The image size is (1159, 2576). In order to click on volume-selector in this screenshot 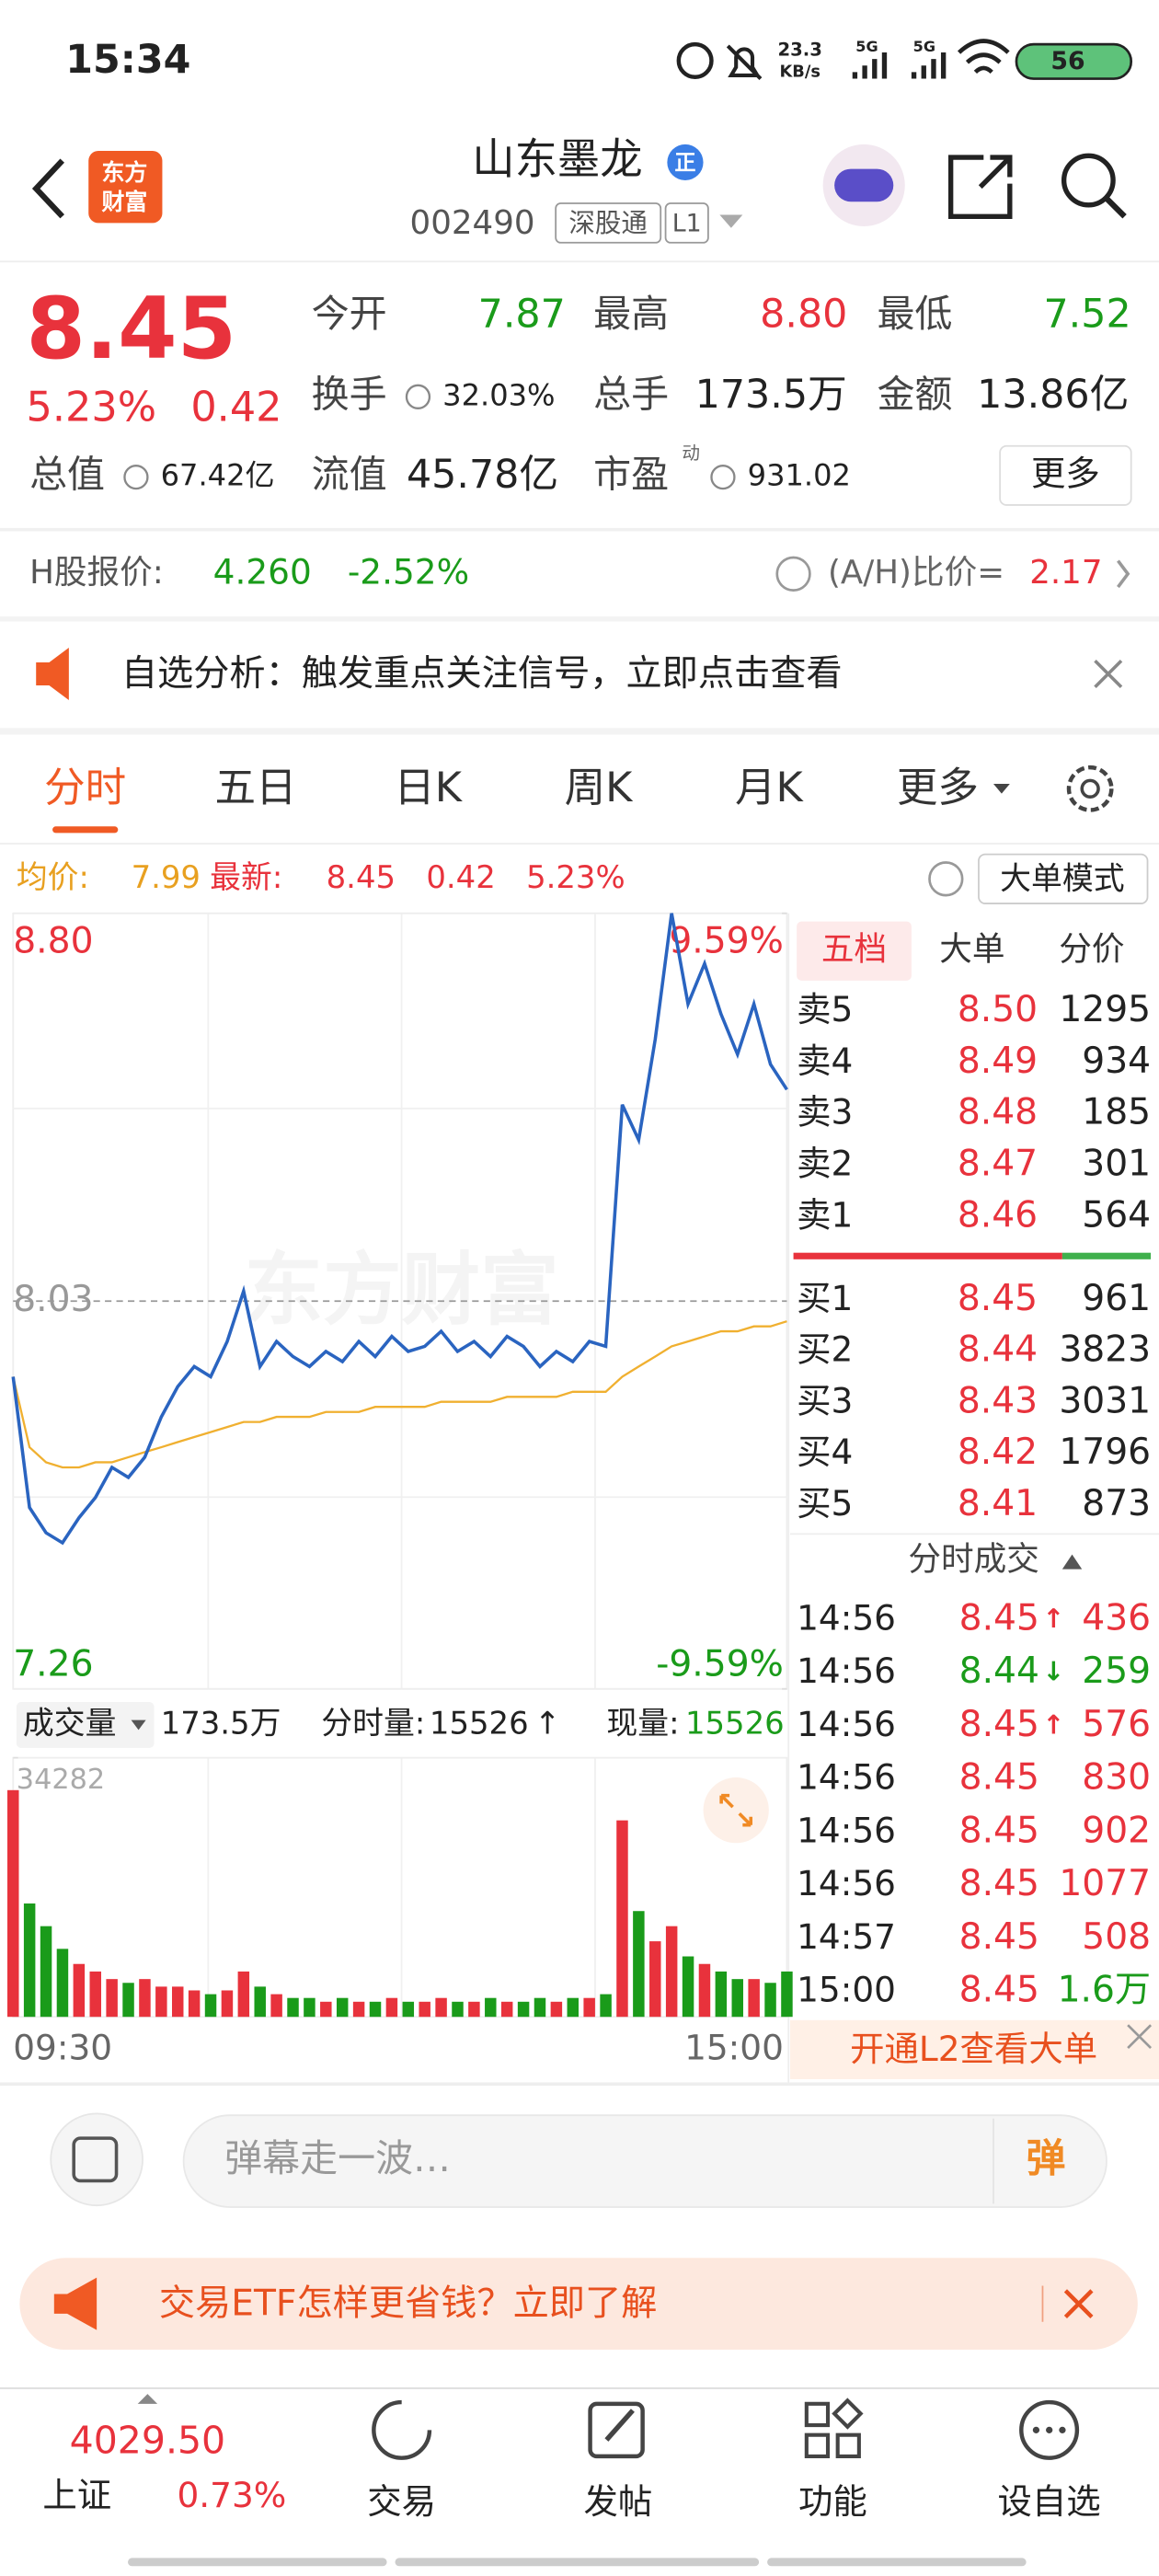, I will do `click(85, 1725)`.